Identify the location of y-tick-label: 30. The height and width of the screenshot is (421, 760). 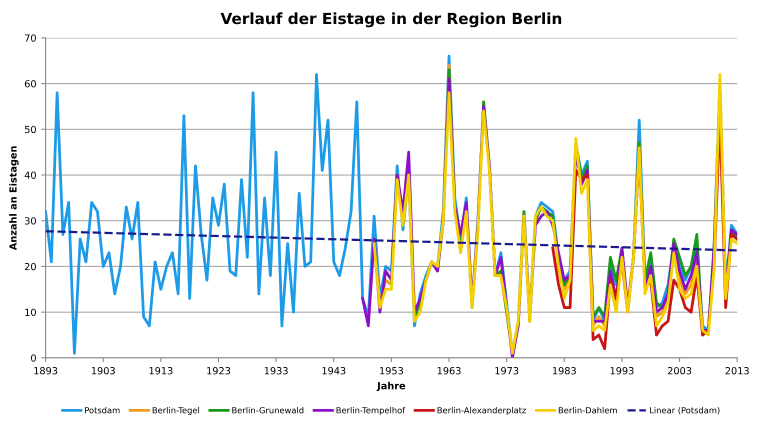
(30, 221).